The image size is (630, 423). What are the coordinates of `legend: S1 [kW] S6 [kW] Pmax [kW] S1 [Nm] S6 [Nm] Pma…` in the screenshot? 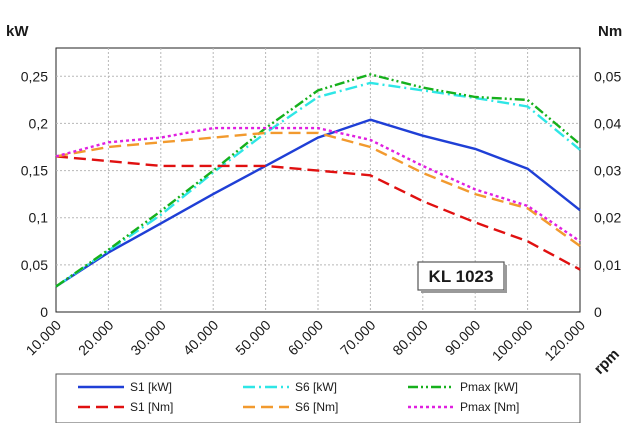 It's located at (298, 397).